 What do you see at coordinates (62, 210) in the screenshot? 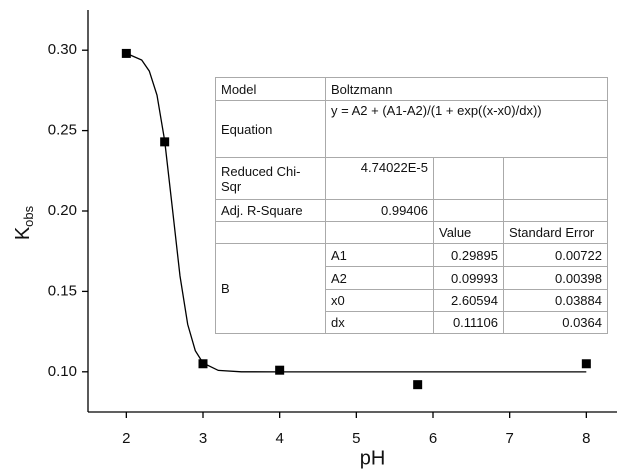
I see `y-tick-label: 0.20` at bounding box center [62, 210].